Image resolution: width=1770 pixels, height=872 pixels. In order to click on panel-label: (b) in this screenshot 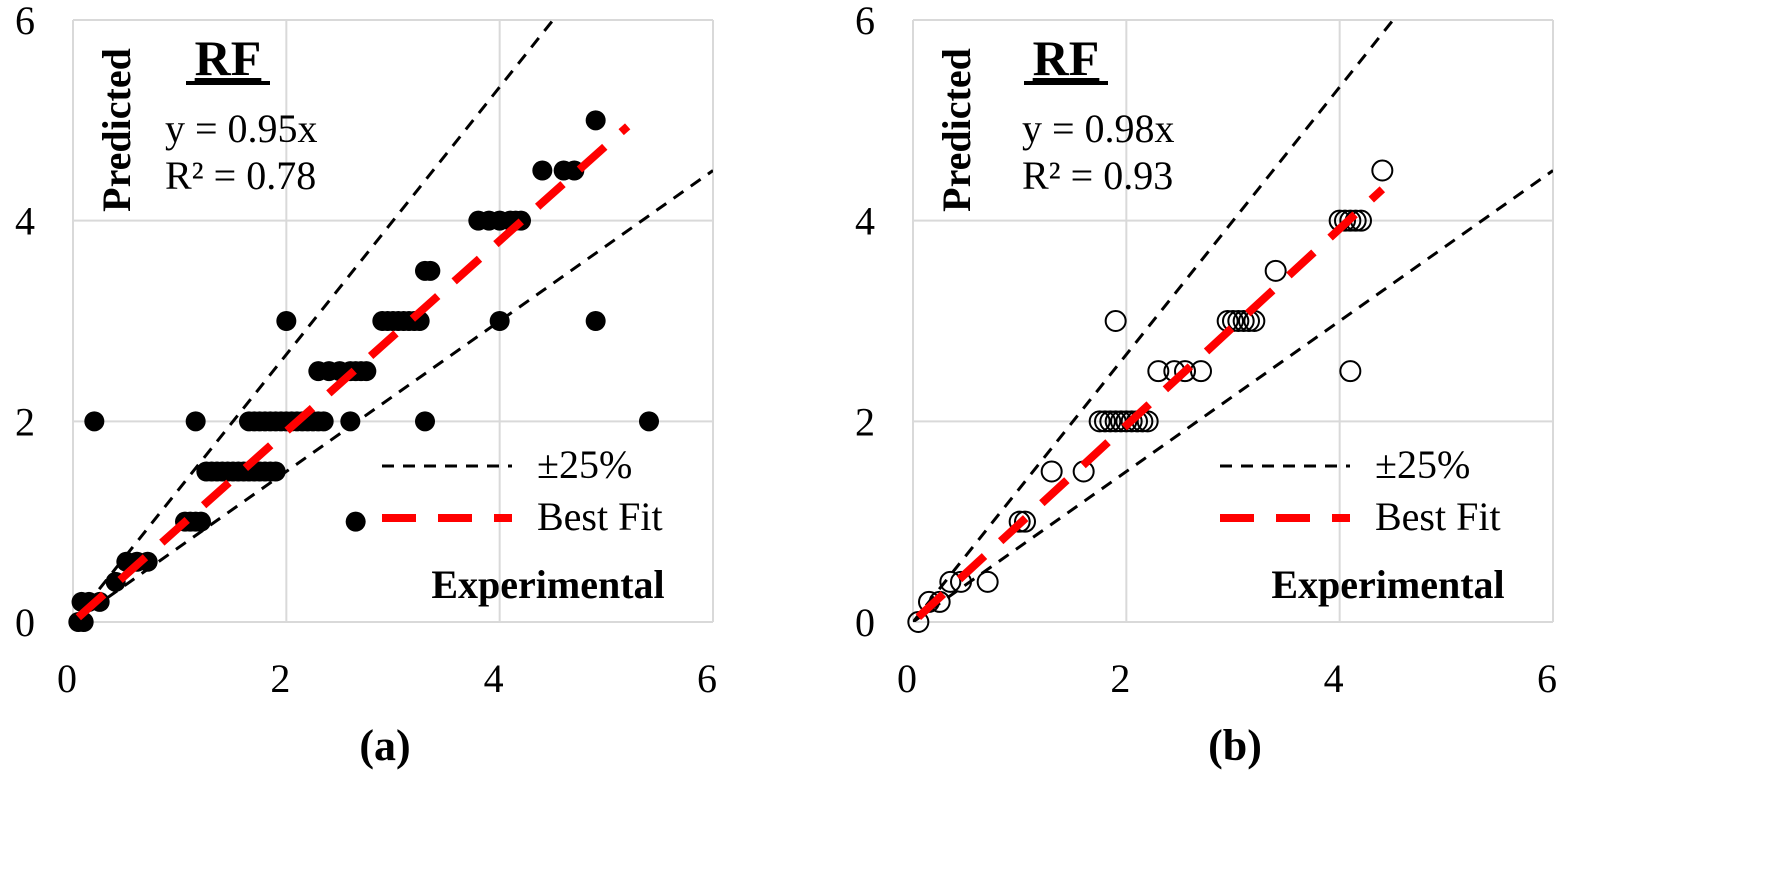, I will do `click(1235, 745)`.